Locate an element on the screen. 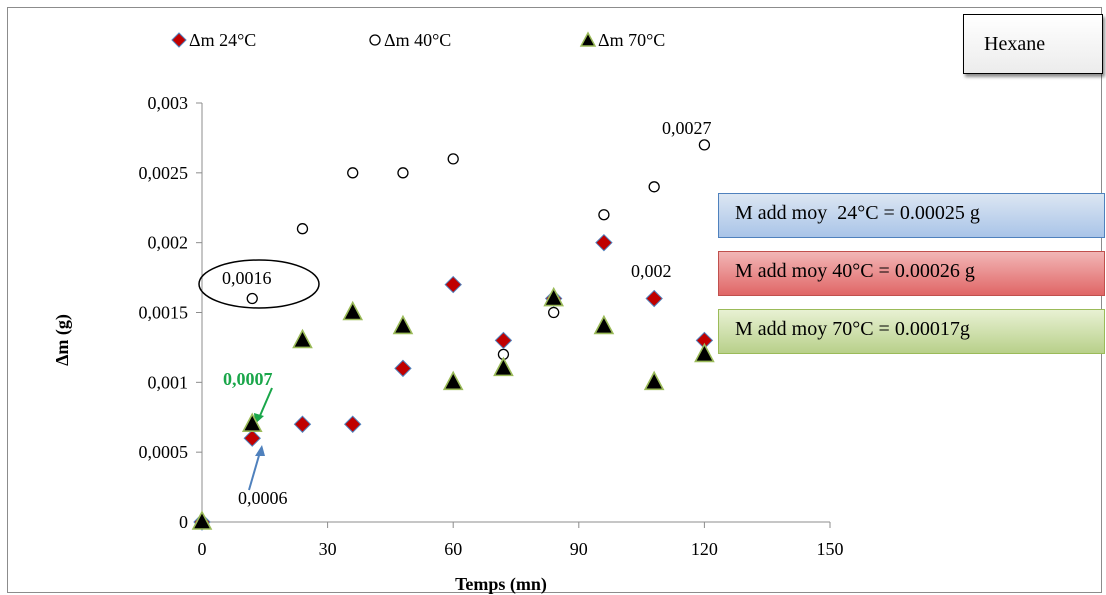 Image resolution: width=1106 pixels, height=595 pixels. x-tick-label: 0 is located at coordinates (202, 549).